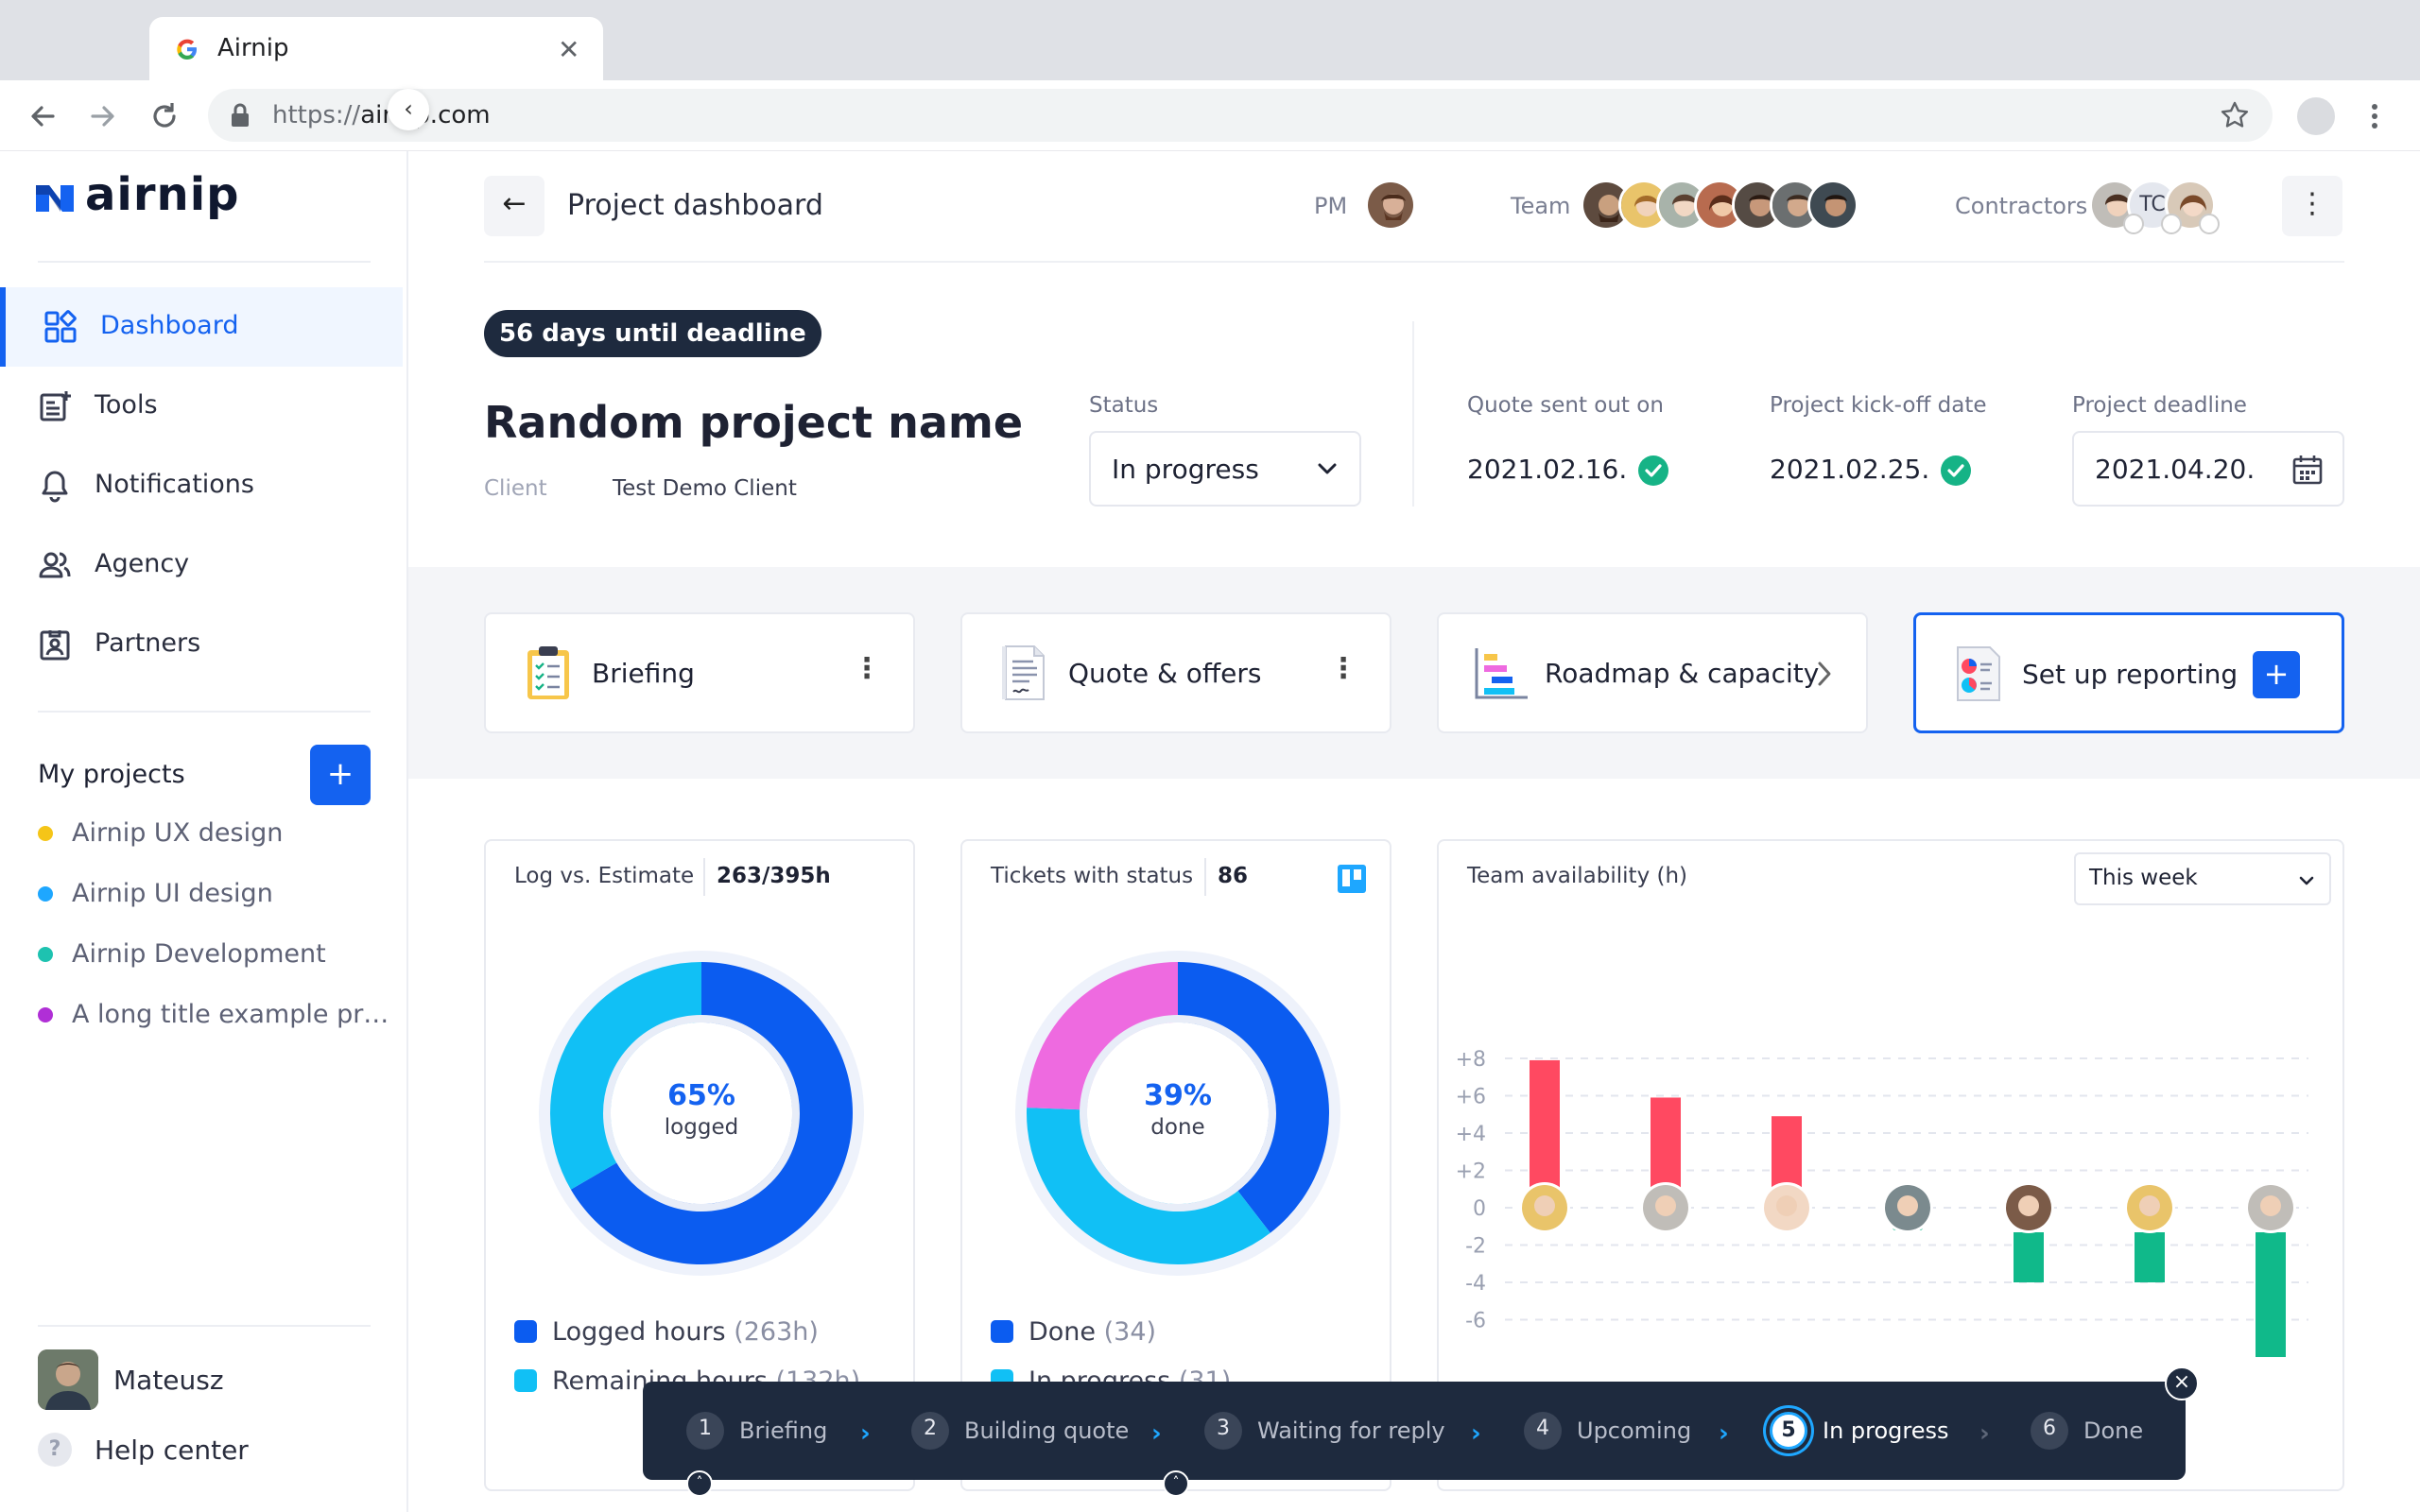  What do you see at coordinates (705, 1431) in the screenshot?
I see `step-number: 1` at bounding box center [705, 1431].